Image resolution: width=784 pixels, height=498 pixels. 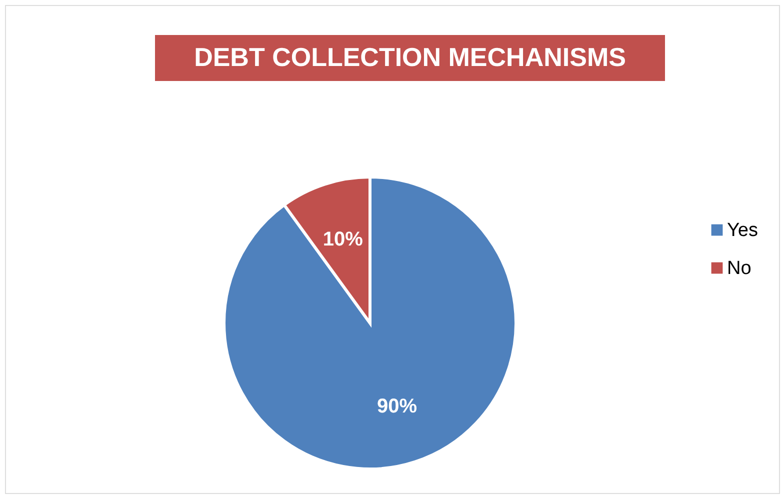 I want to click on legend-label: Yes, so click(x=742, y=230).